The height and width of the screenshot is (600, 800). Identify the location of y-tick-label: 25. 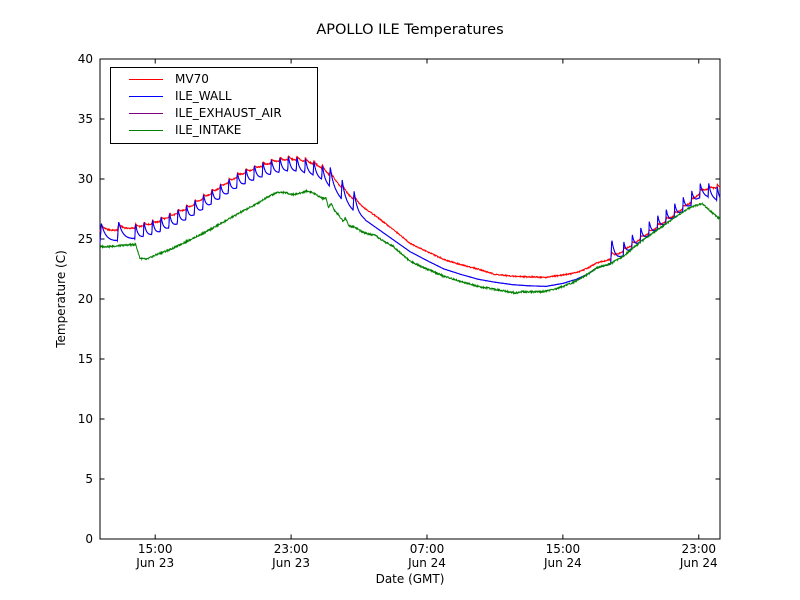
(85, 239).